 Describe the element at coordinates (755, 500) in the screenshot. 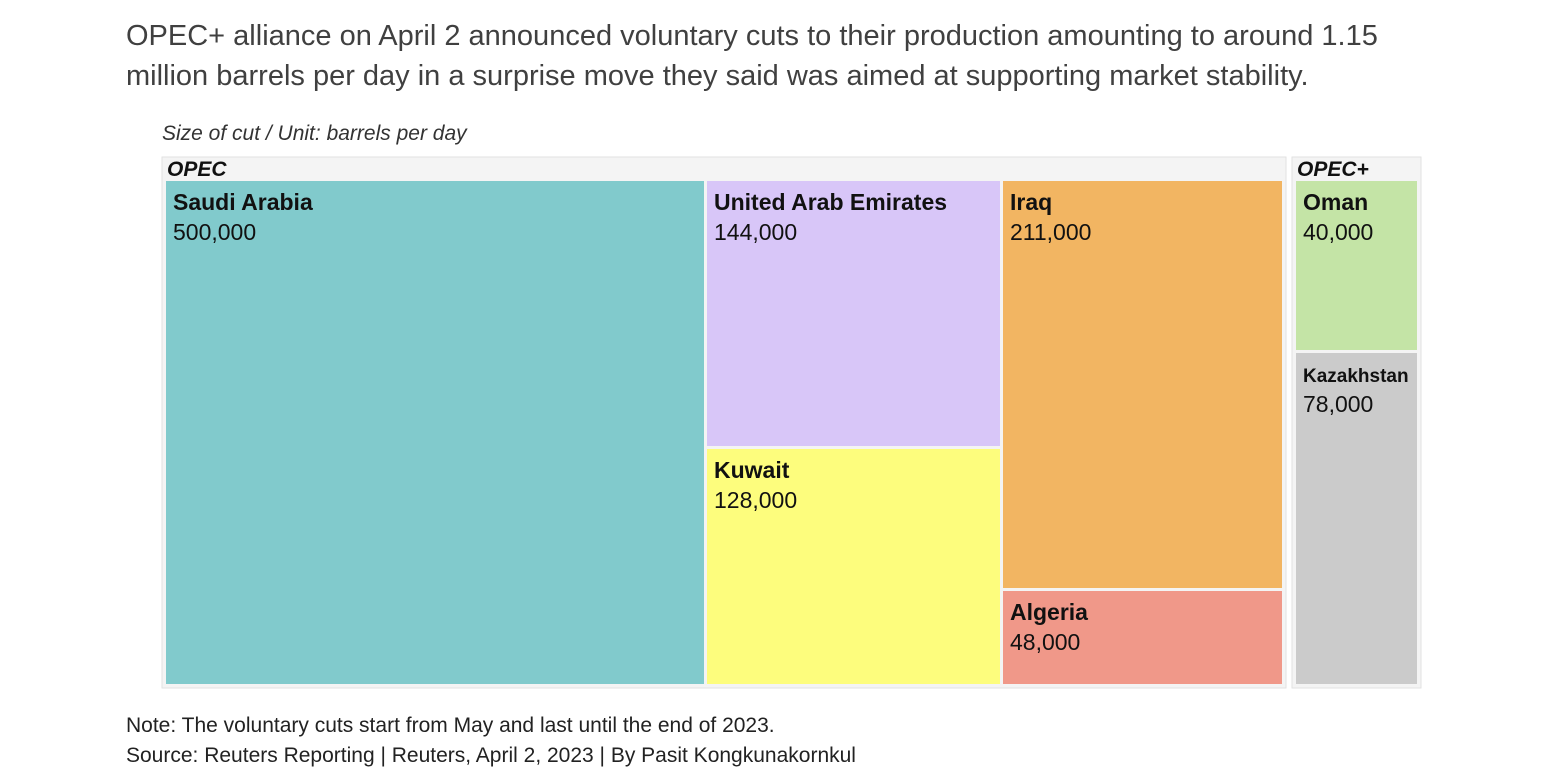

I see `tile-value-kuwait: 128,000` at that location.